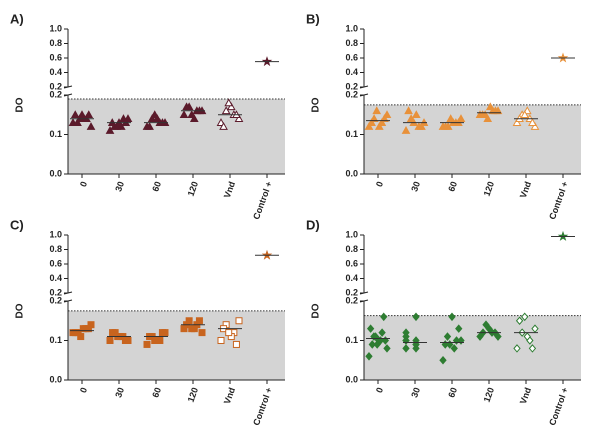 The height and width of the screenshot is (426, 589). What do you see at coordinates (156, 186) in the screenshot?
I see `x-tick-label: 60` at bounding box center [156, 186].